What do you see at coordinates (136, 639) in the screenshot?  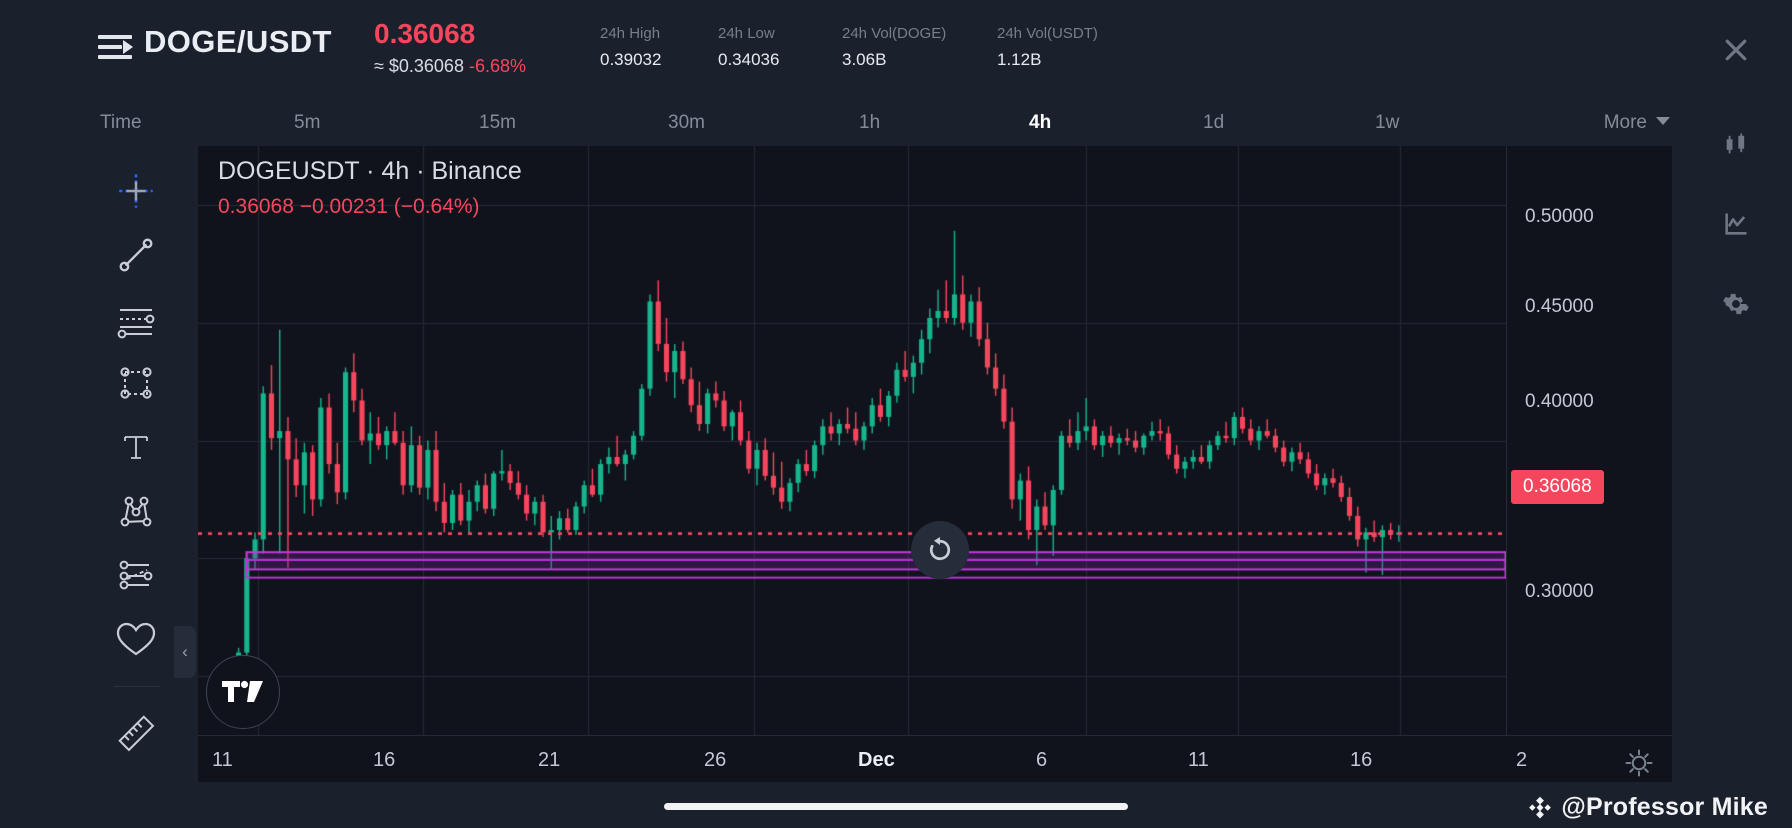 I see `favorites-heart-icon` at bounding box center [136, 639].